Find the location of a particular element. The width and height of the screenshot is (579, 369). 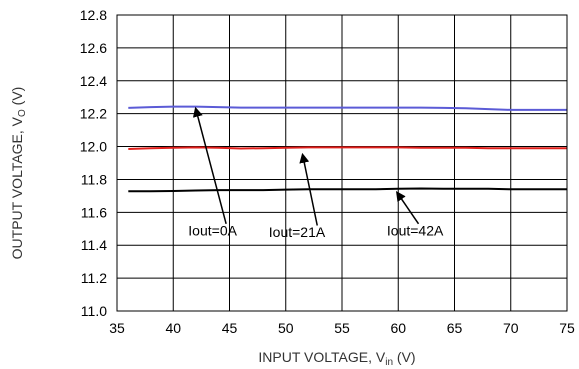

series-line-iout-21a is located at coordinates (347, 148).